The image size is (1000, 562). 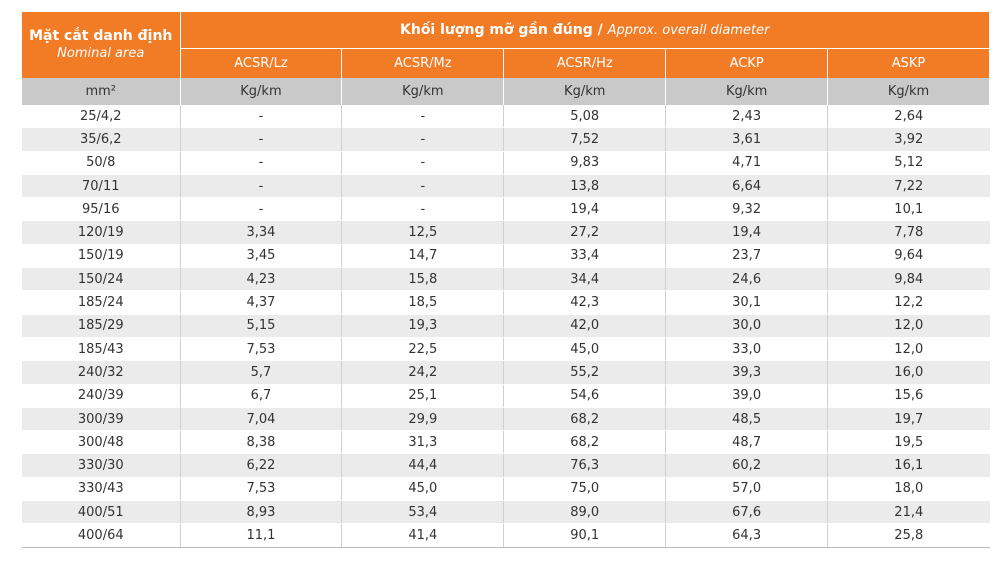 I want to click on cell: 120/19, so click(x=101, y=232).